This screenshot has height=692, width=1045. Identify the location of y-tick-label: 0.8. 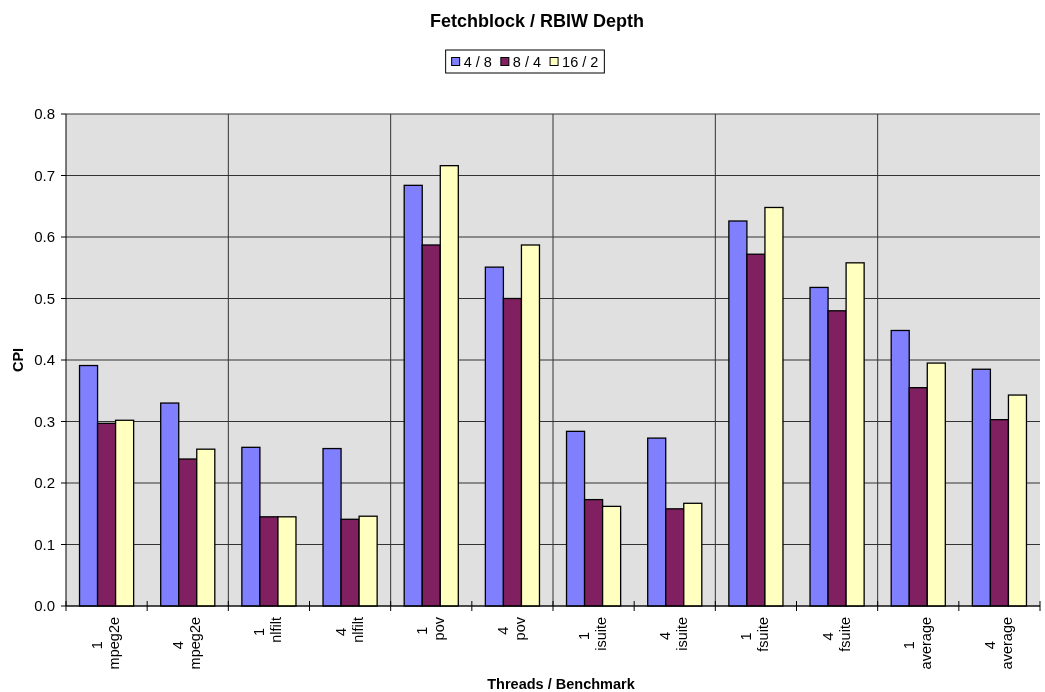
(44, 113).